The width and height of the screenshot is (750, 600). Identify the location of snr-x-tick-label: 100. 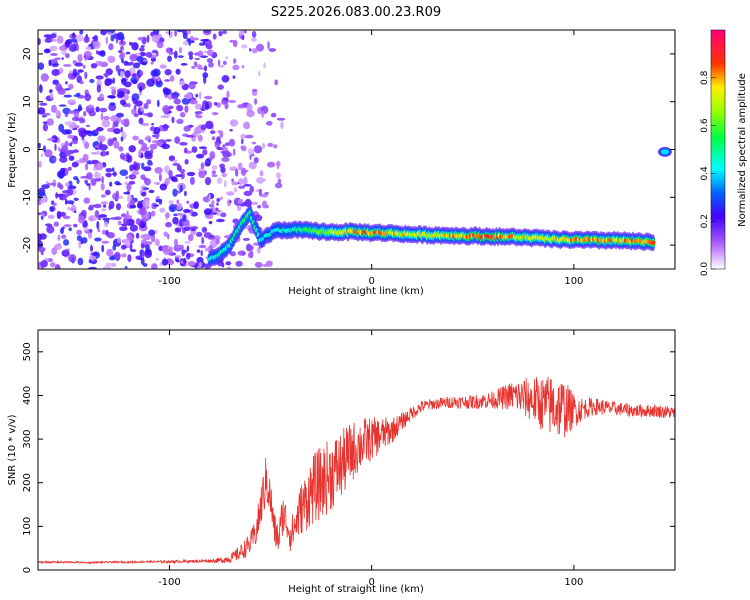
(573, 582).